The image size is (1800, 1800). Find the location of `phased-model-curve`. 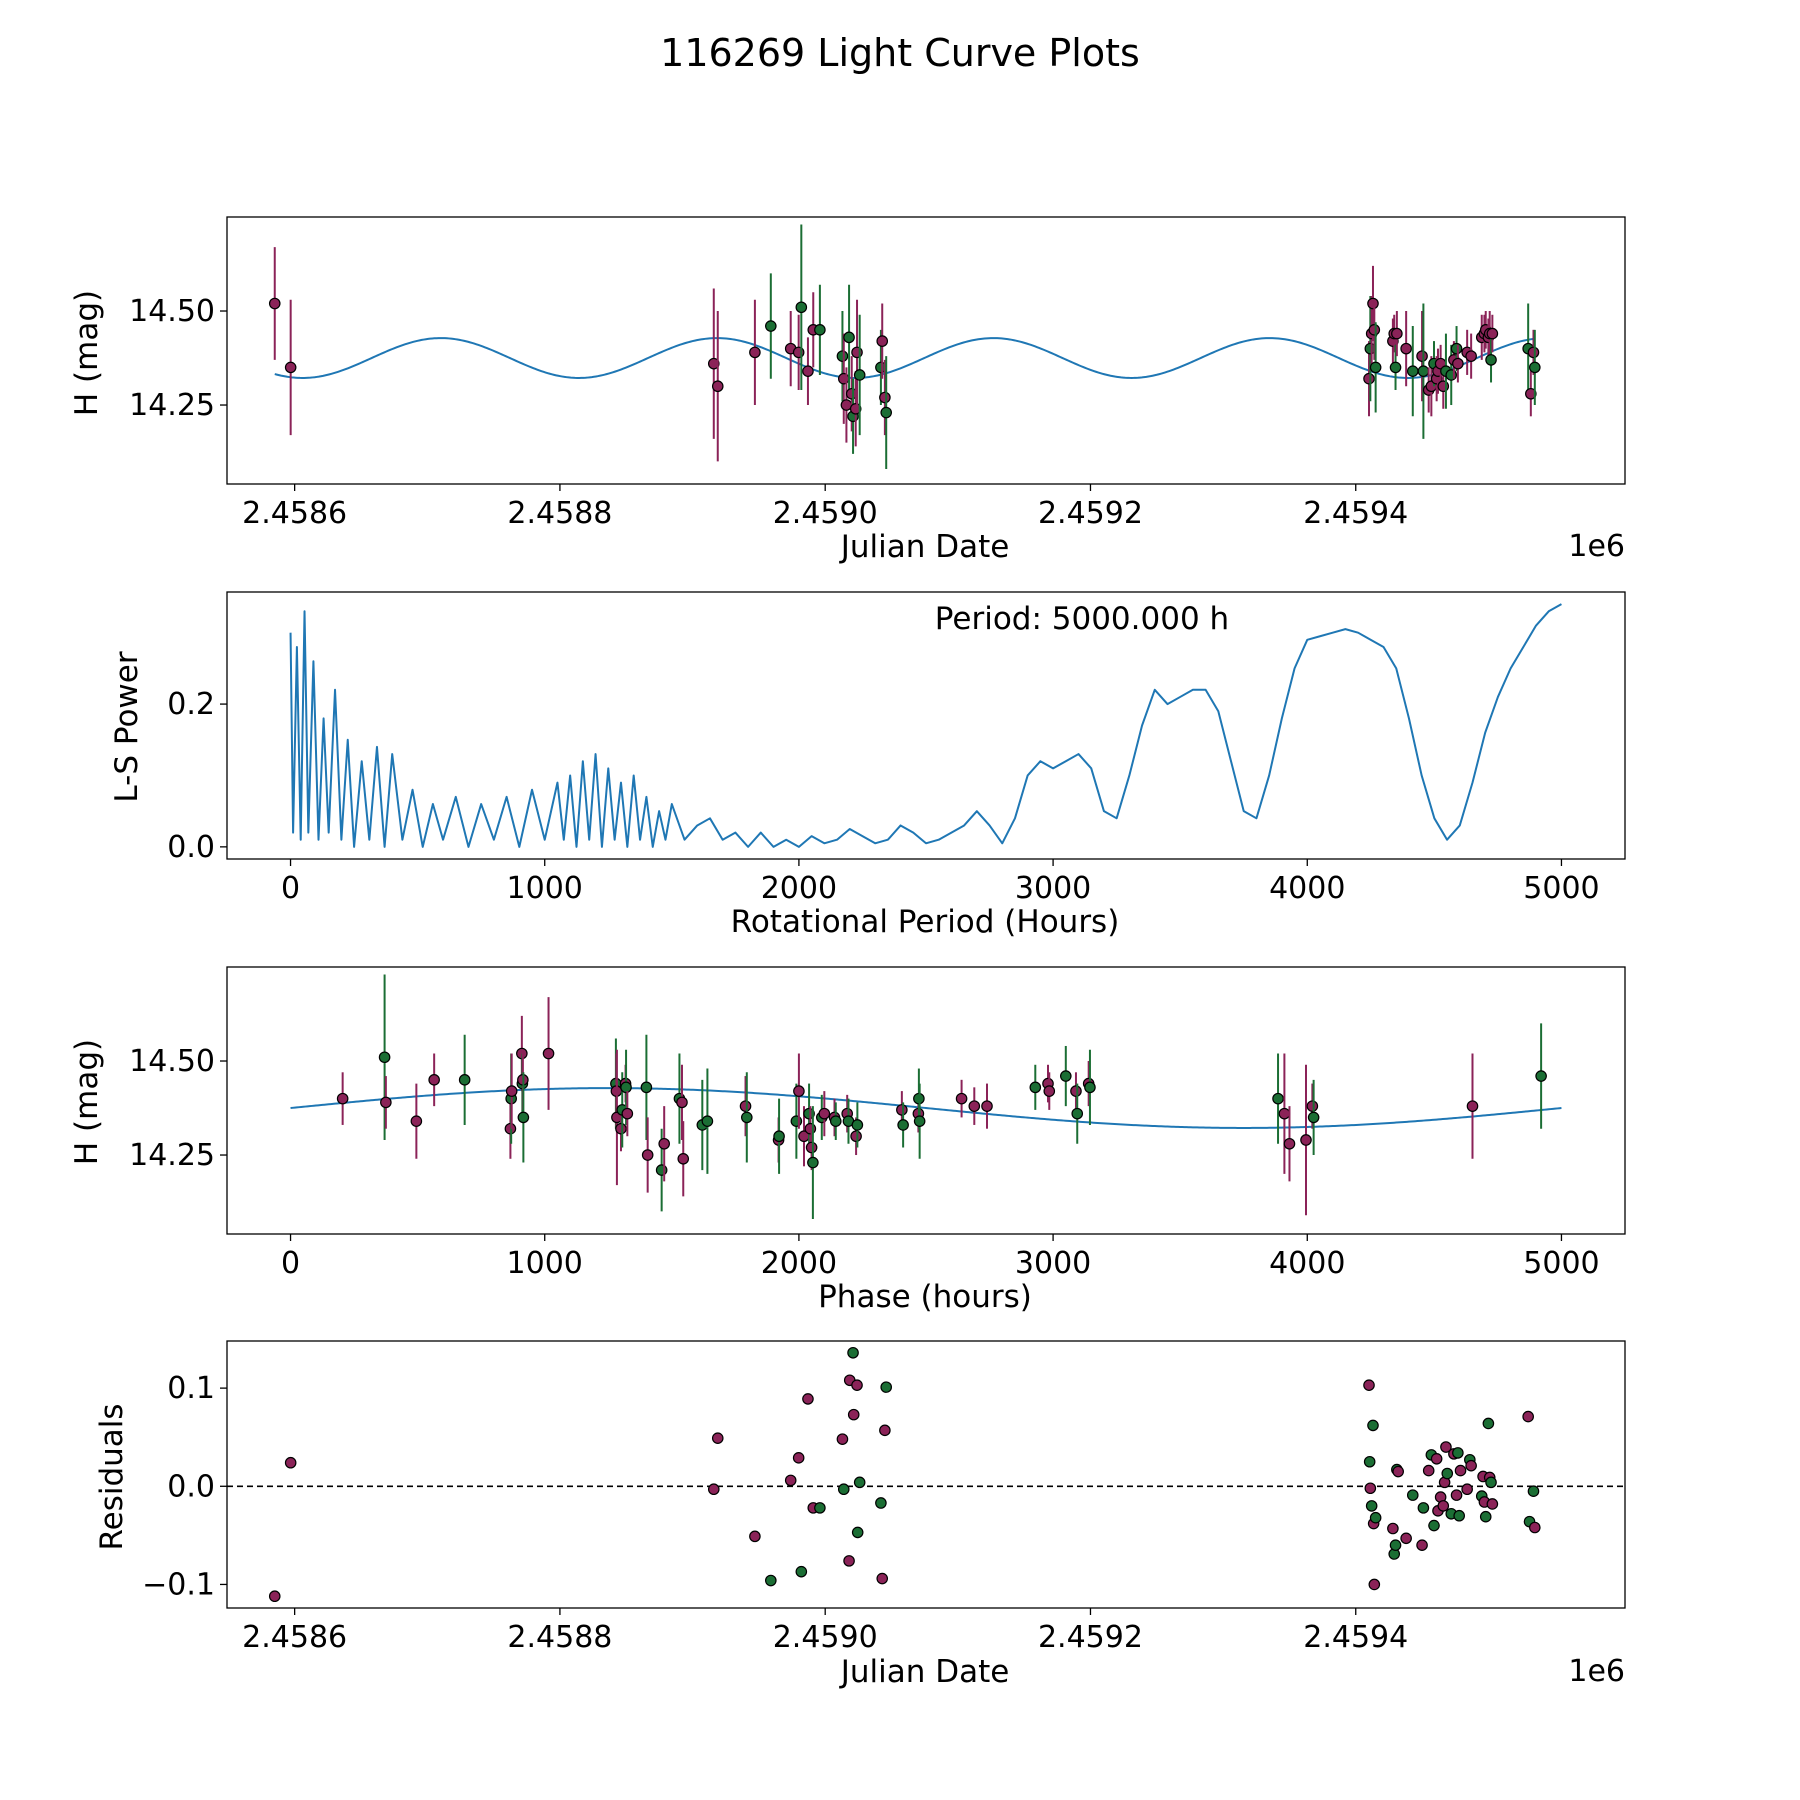

phased-model-curve is located at coordinates (926, 1108).